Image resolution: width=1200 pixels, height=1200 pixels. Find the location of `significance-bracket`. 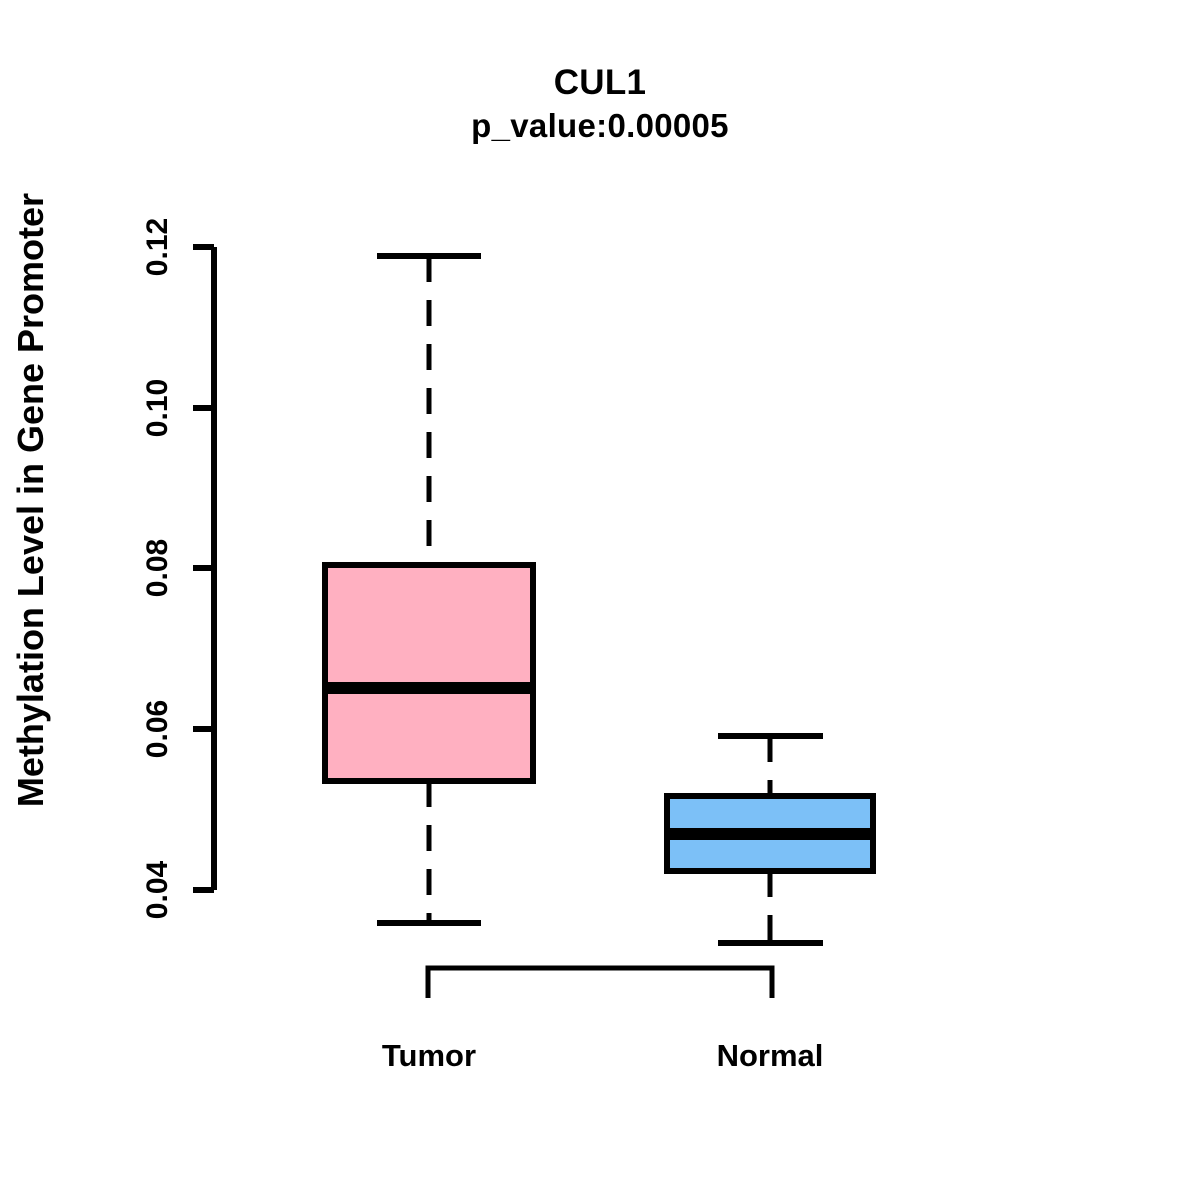

significance-bracket is located at coordinates (600, 981).